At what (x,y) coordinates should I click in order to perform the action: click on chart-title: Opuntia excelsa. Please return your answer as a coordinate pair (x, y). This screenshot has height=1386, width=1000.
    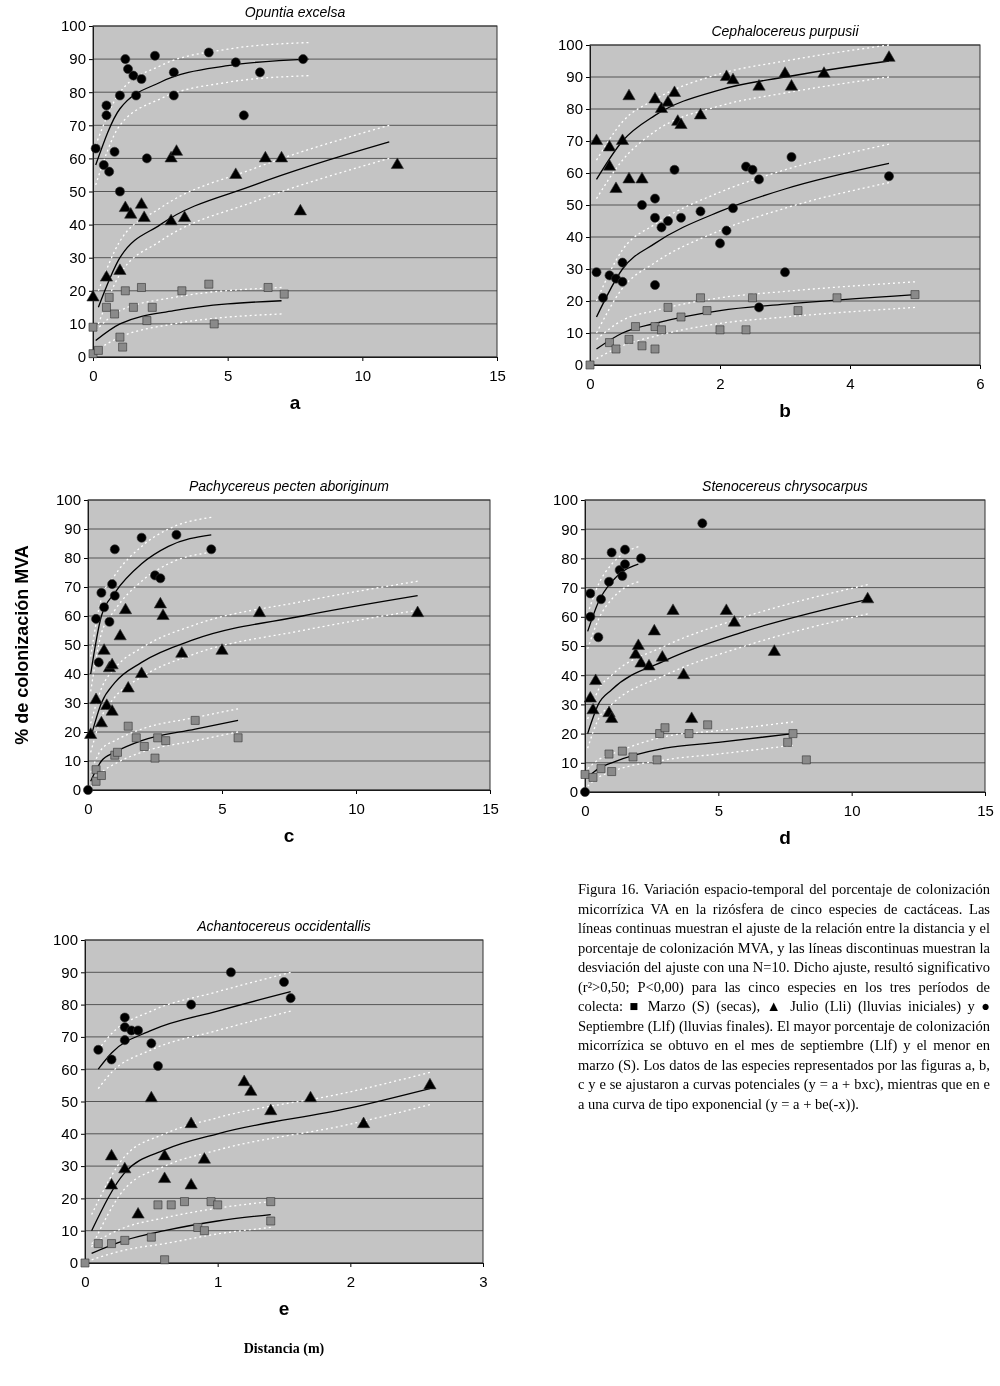
    Looking at the image, I should click on (295, 12).